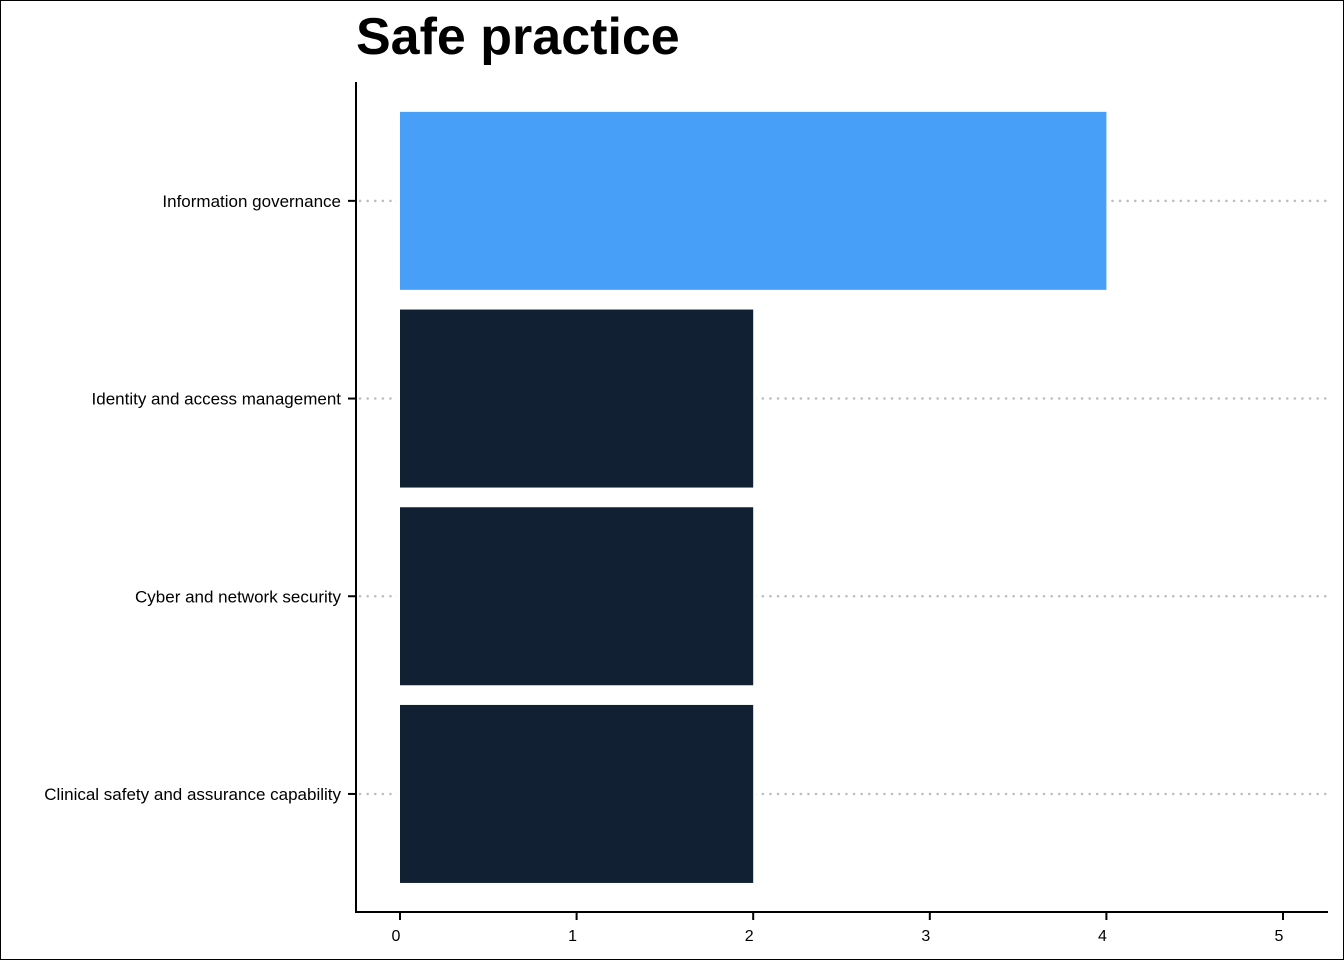 This screenshot has height=960, width=1344. I want to click on category-label: Clinical safety and assurance capability, so click(192, 794).